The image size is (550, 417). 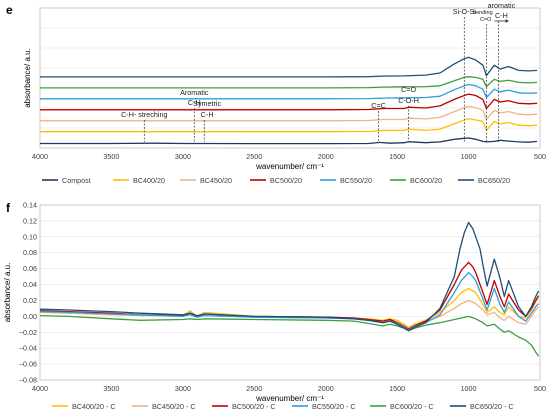 What do you see at coordinates (289, 166) in the screenshot?
I see `panel-e-x-axis-label: wavenumber/ cm⁻¹` at bounding box center [289, 166].